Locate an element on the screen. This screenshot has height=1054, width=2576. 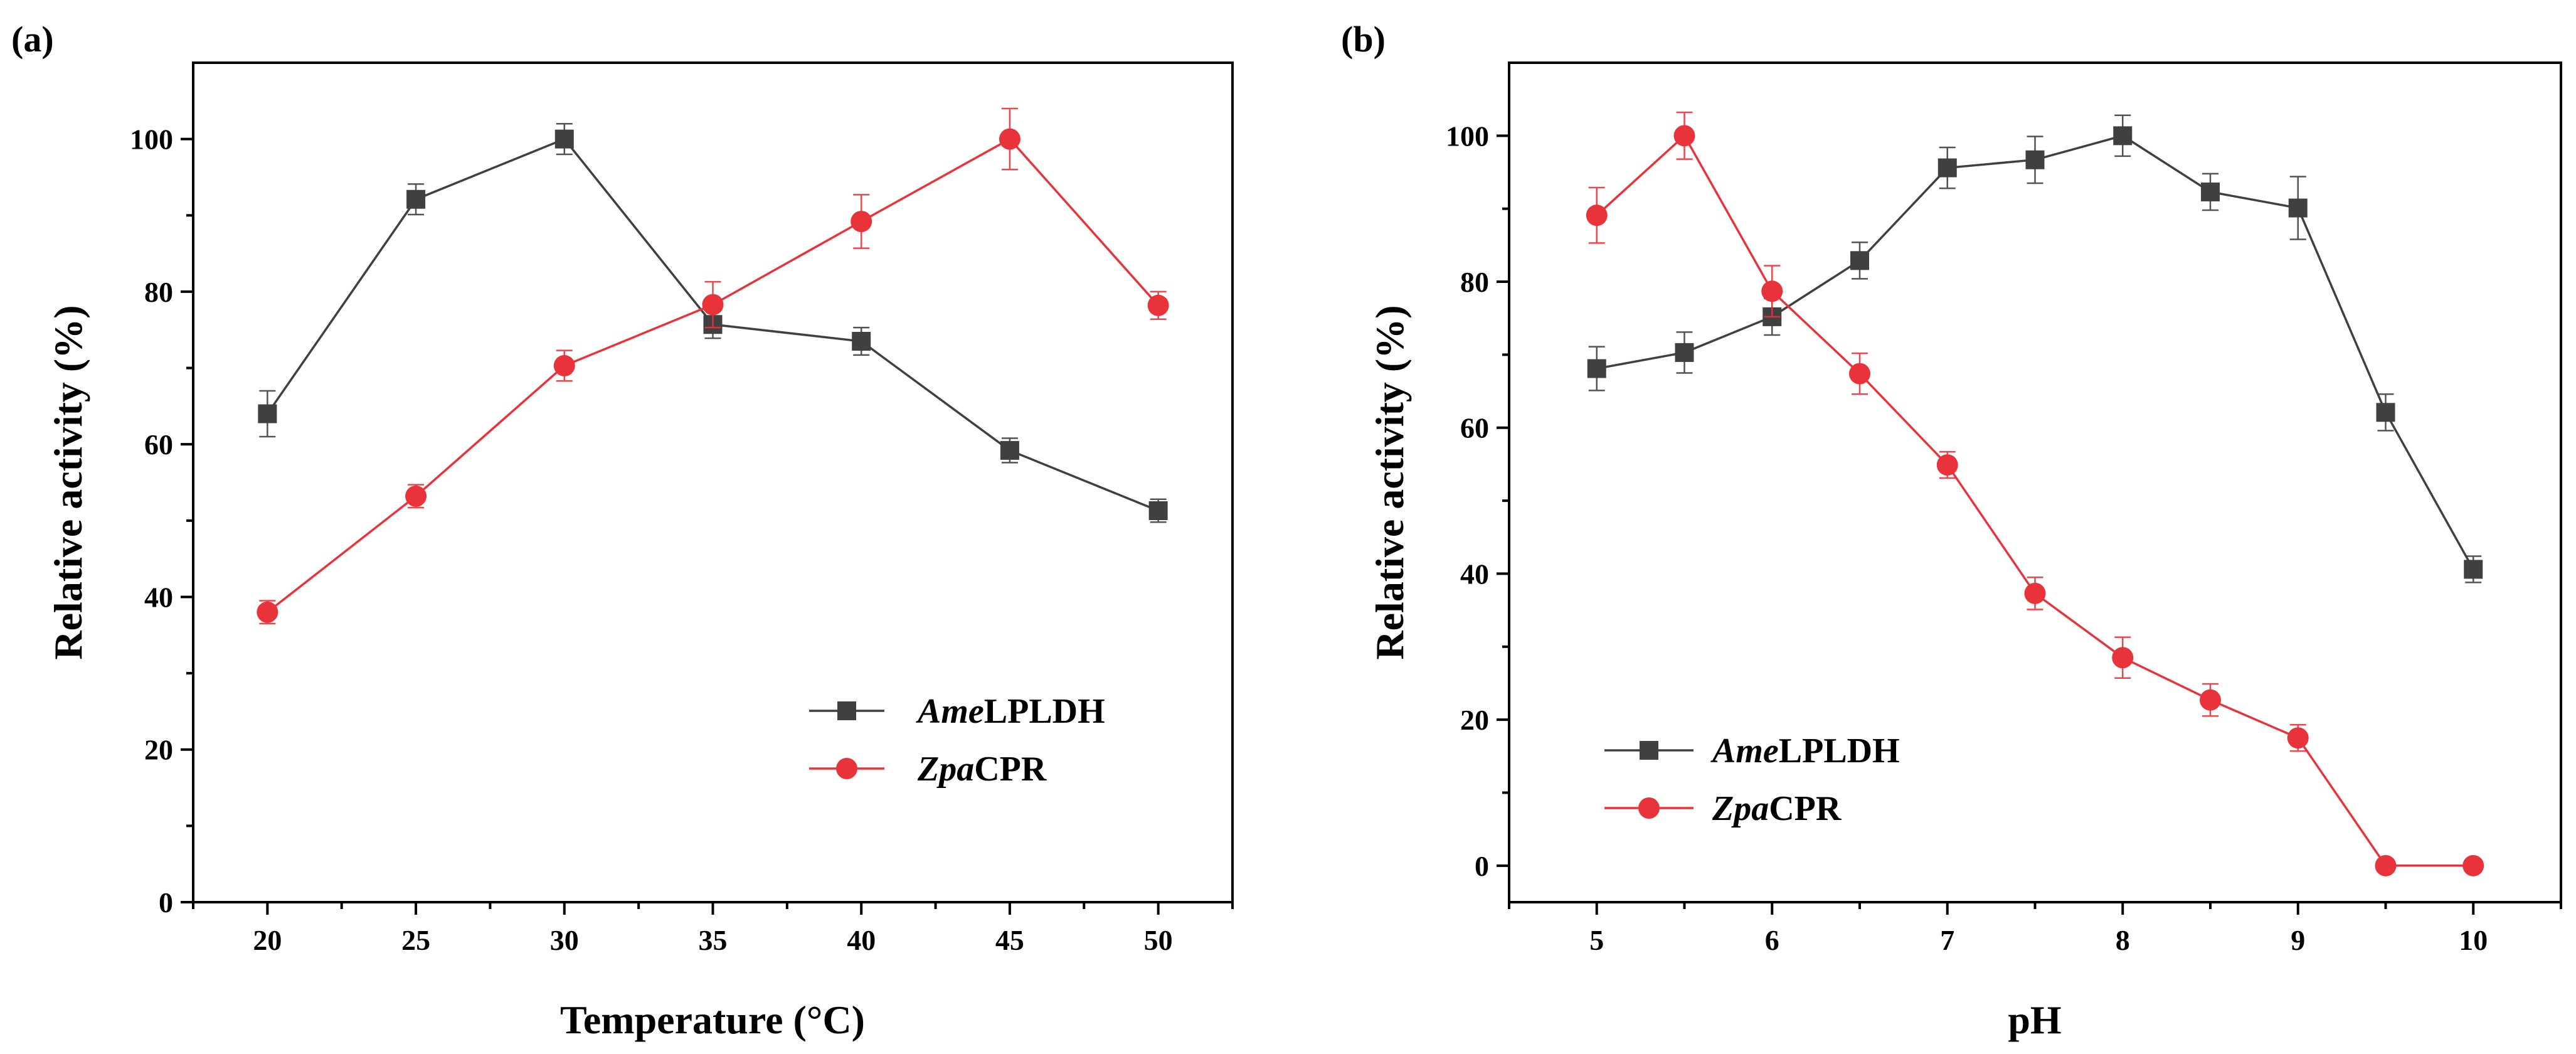
x-tick-label-a-20: 20 is located at coordinates (267, 940).